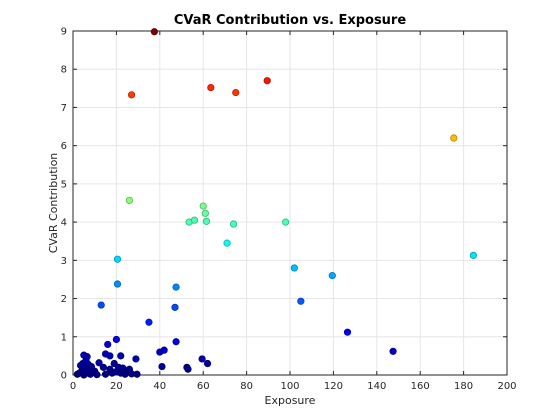  What do you see at coordinates (64, 223) in the screenshot?
I see `y-tick-label: 4` at bounding box center [64, 223].